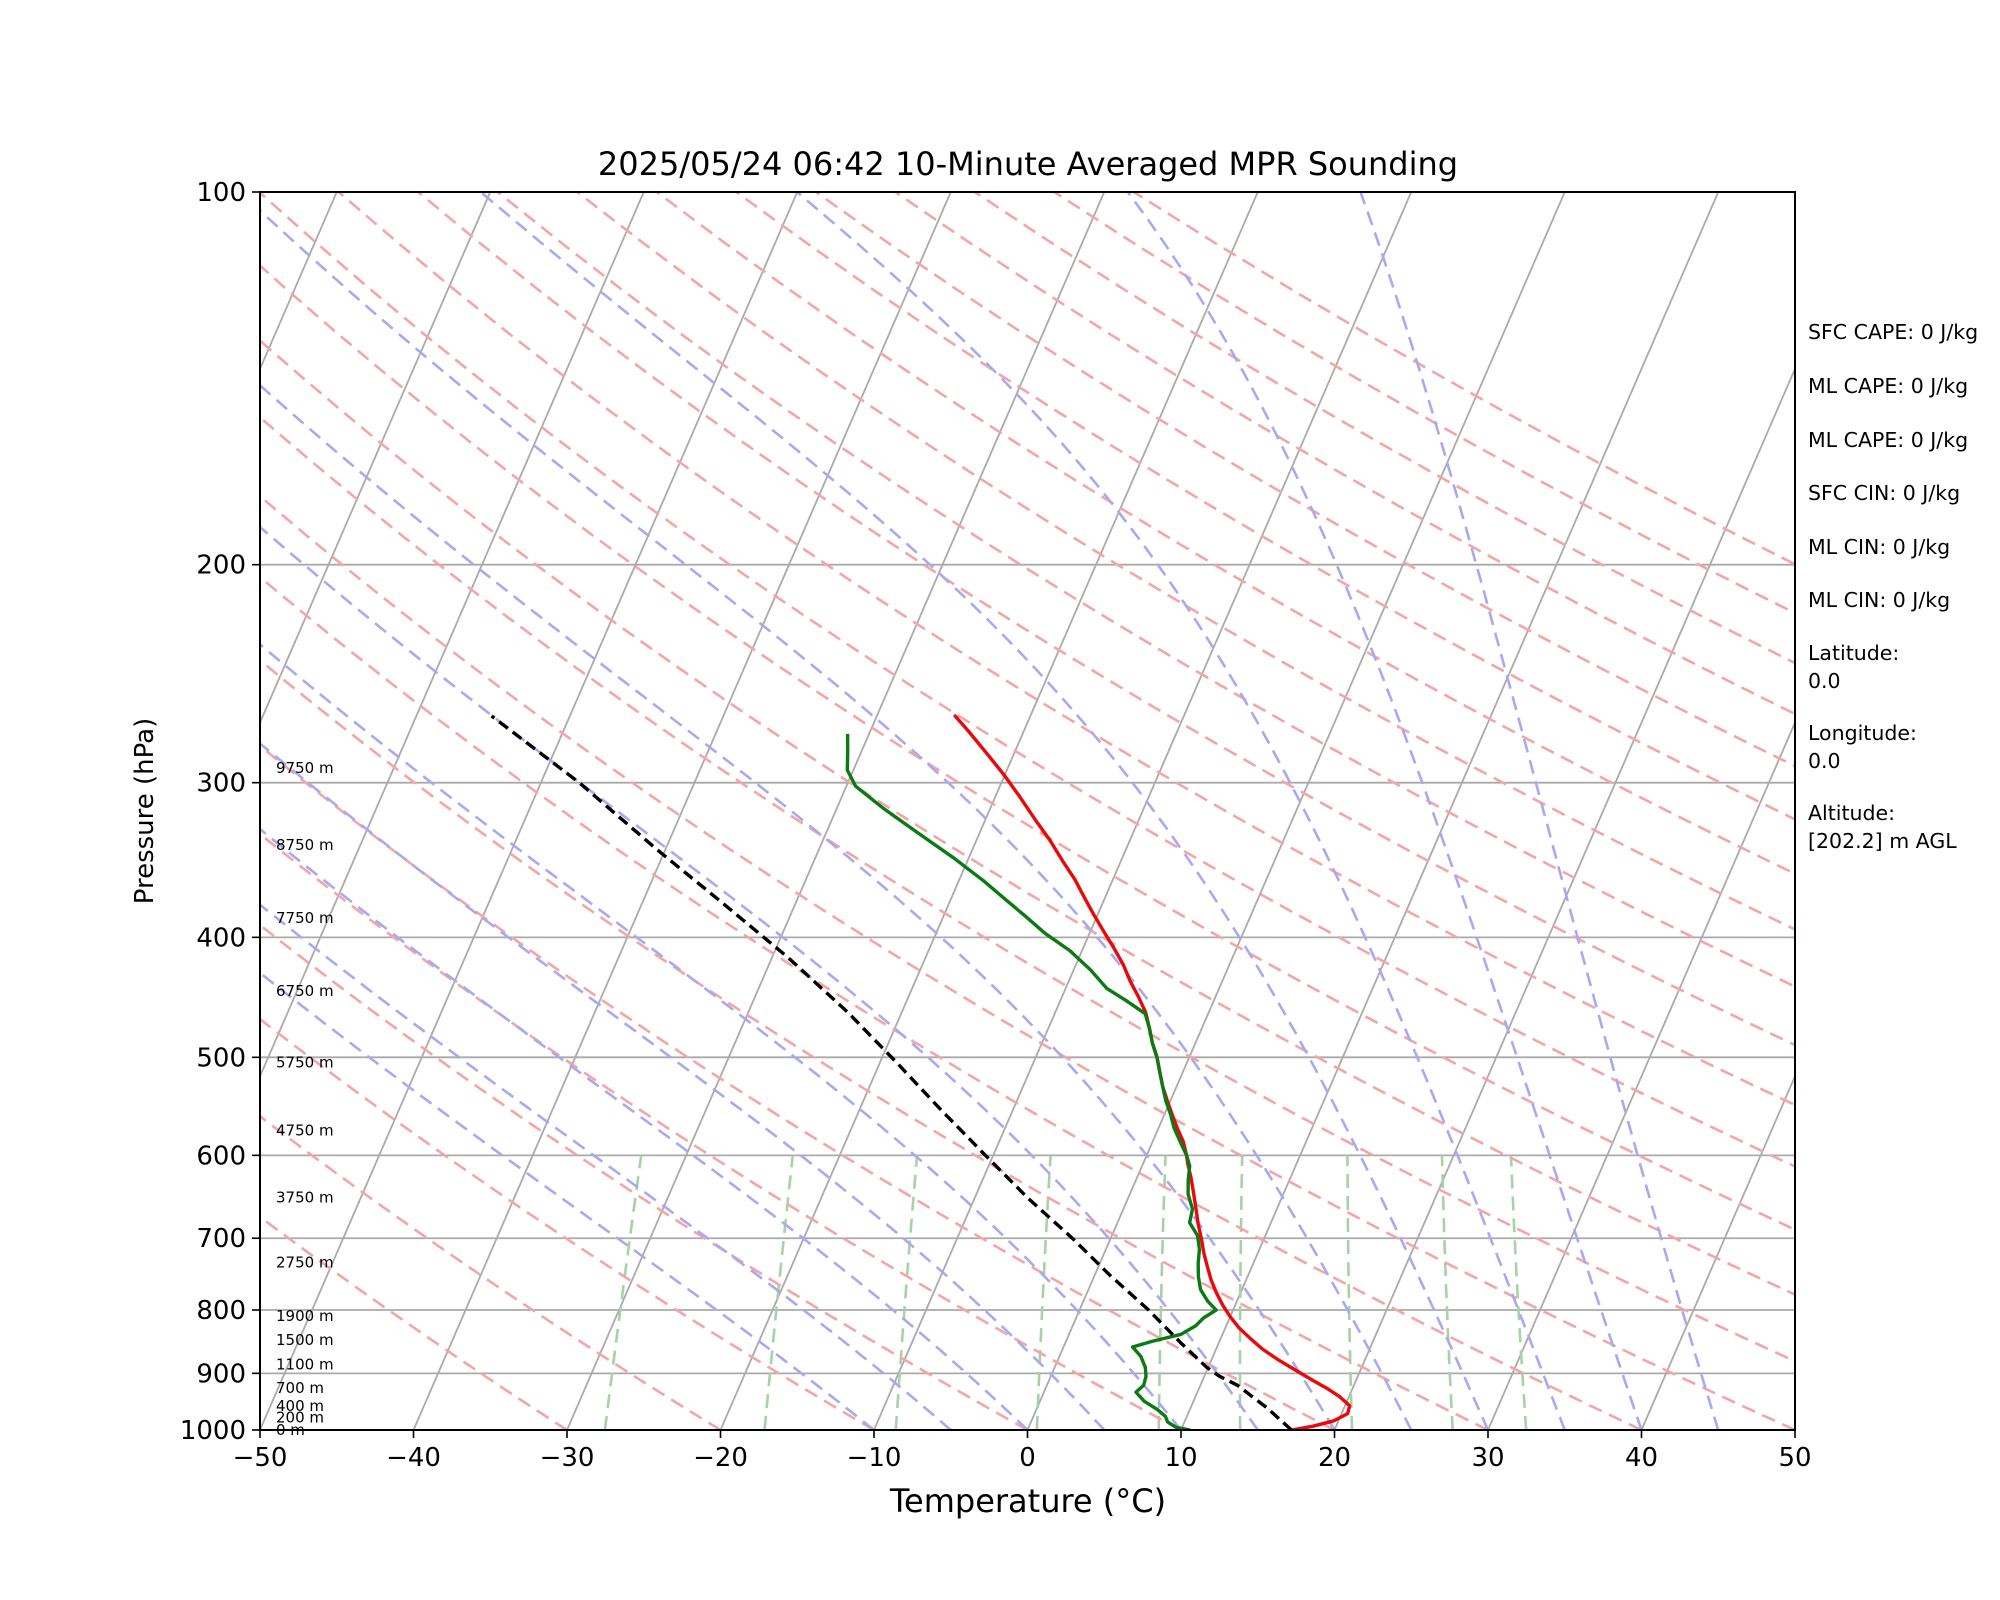  I want to click on dry-adiabat--20, so click(491, 1272).